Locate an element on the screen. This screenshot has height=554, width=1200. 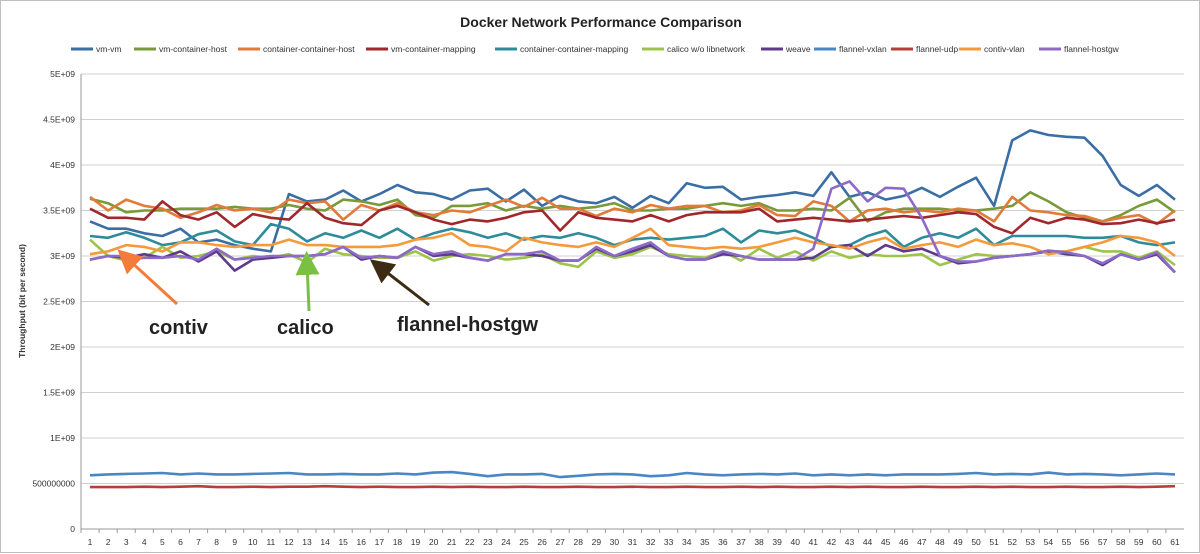
x-tick-label: 38 is located at coordinates (759, 542).